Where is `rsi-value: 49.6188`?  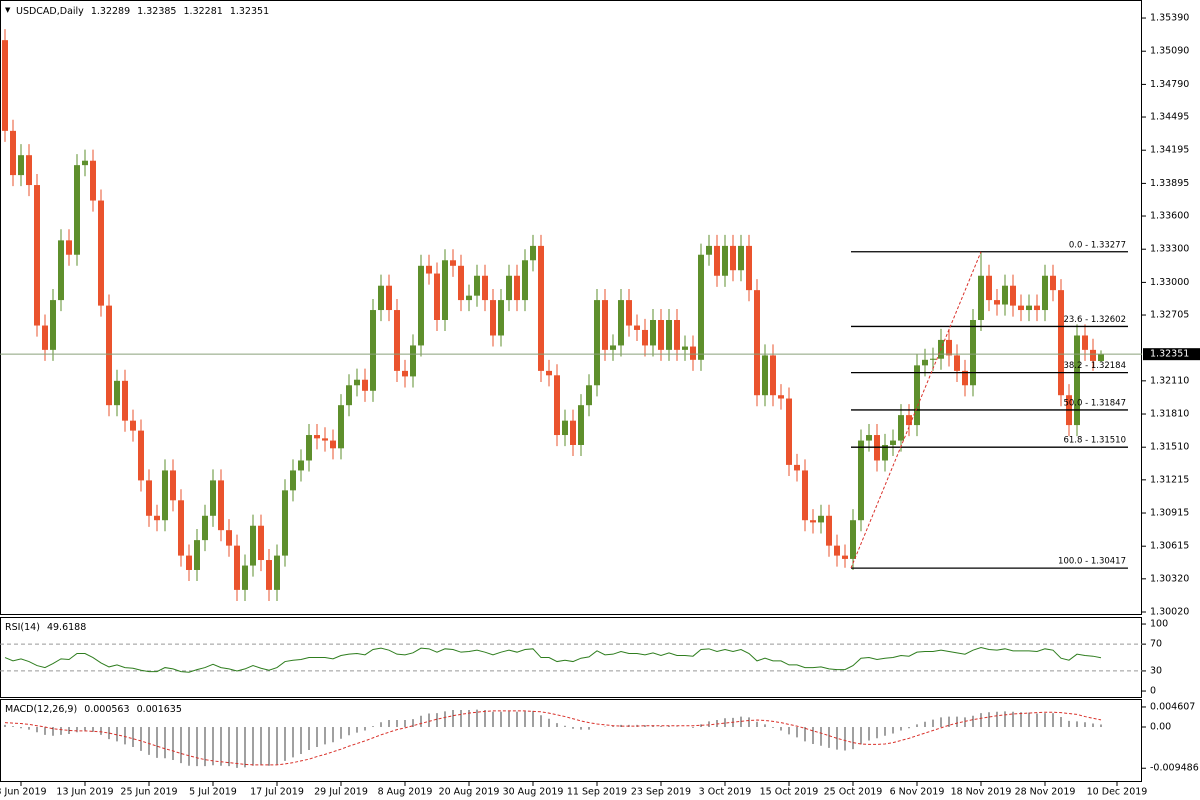
rsi-value: 49.6188 is located at coordinates (66, 627).